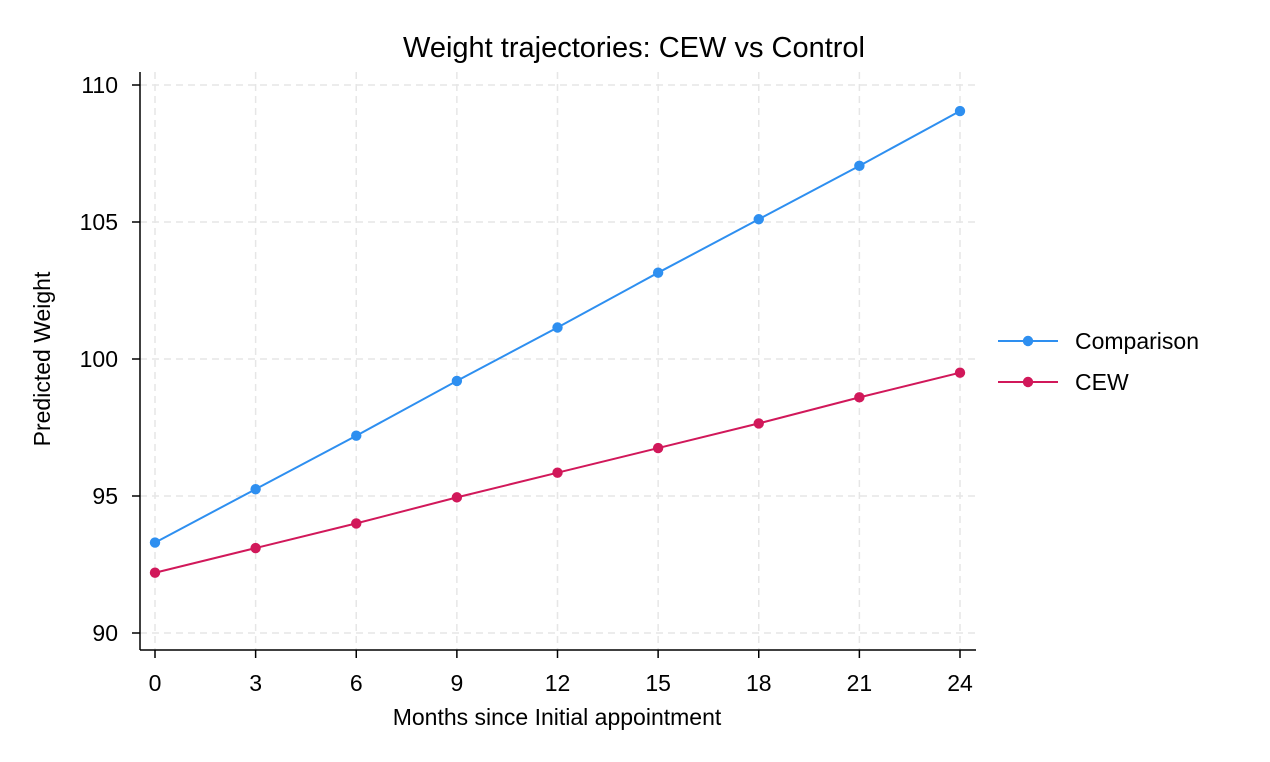 The height and width of the screenshot is (762, 1270). Describe the element at coordinates (1098, 361) in the screenshot. I see `legend: Comparison CEW` at that location.